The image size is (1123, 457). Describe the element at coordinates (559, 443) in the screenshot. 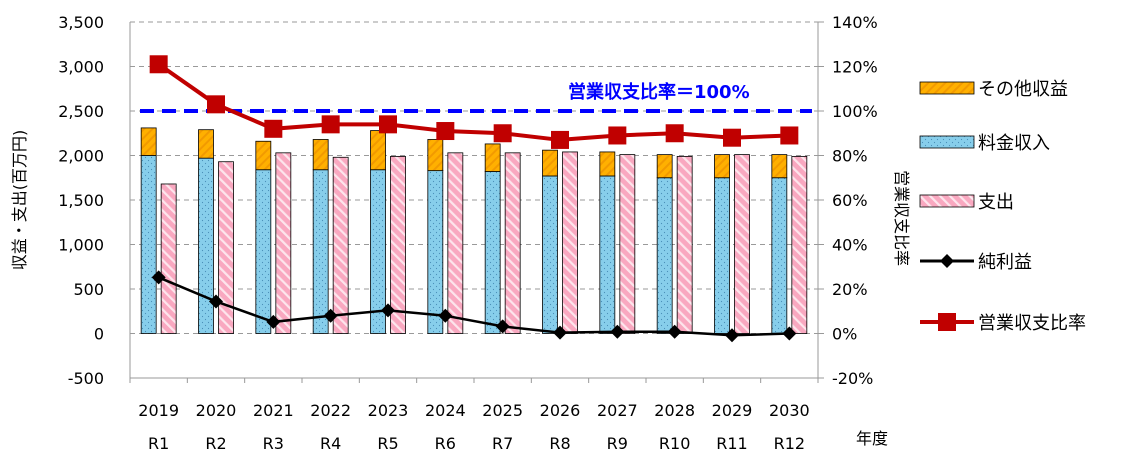

I see `x-tick-sublabel: R8` at that location.